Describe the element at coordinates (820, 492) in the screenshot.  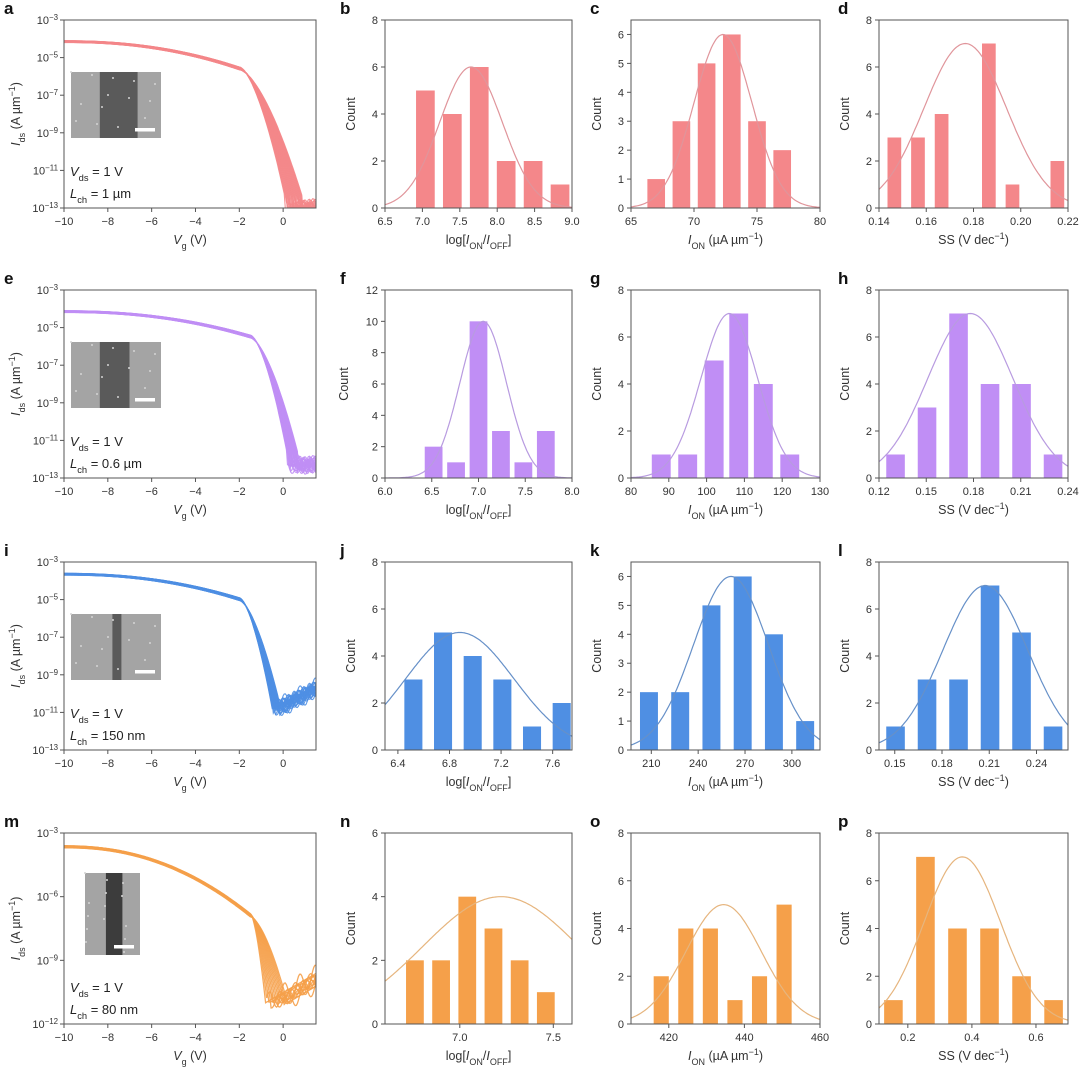
I see `x-tick-label: 130` at that location.